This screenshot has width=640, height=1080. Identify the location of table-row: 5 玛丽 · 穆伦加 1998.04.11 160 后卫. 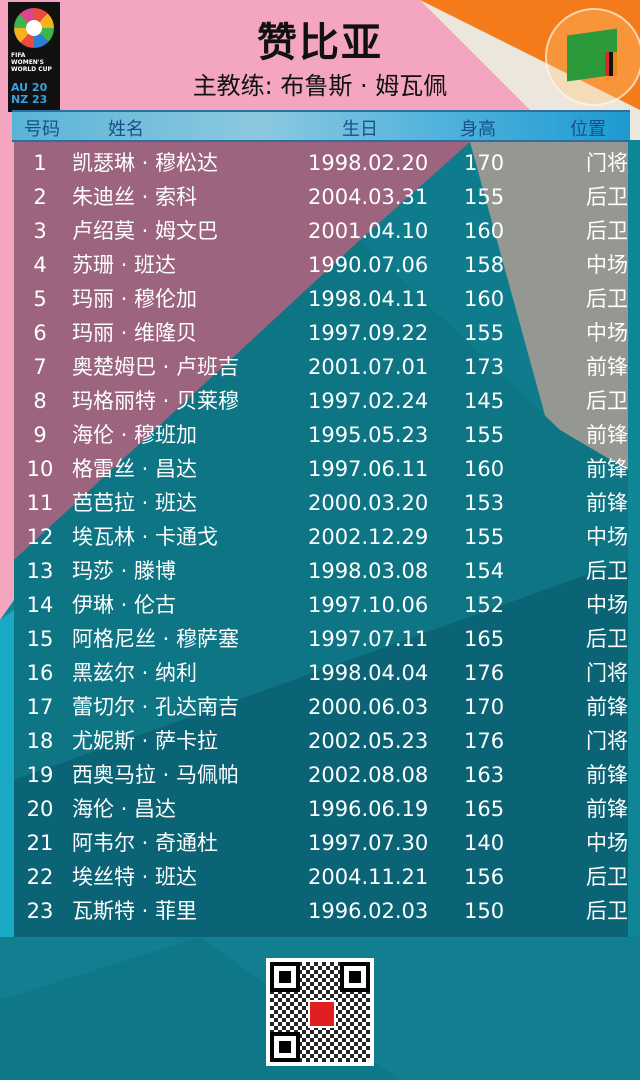
(321, 299).